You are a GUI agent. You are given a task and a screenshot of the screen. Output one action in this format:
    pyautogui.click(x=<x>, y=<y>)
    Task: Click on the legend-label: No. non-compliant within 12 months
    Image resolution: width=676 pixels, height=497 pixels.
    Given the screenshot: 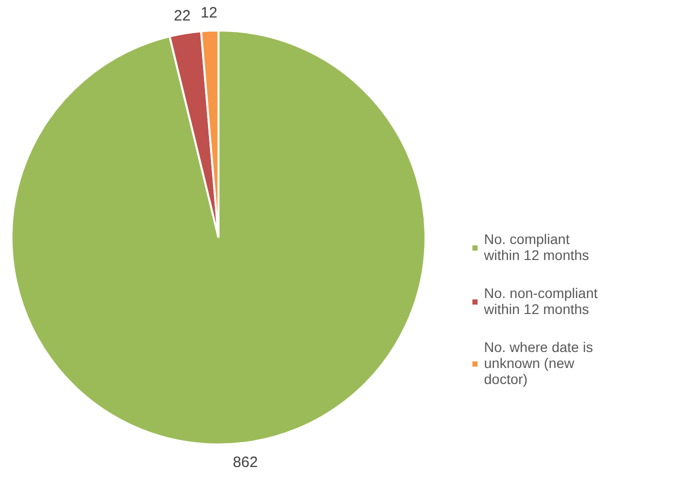 What is the action you would take?
    pyautogui.click(x=541, y=301)
    